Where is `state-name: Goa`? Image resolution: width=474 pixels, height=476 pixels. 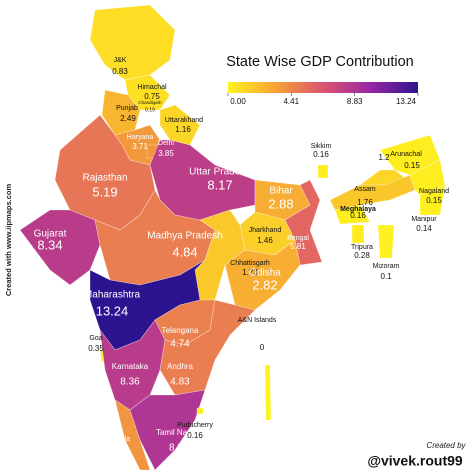 state-name: Goa is located at coordinates (95, 338).